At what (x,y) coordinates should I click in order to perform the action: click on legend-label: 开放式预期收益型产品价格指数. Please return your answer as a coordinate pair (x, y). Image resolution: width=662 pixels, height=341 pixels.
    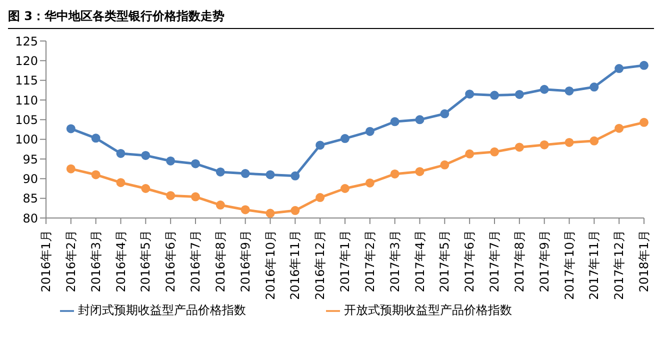
    Looking at the image, I should click on (428, 310).